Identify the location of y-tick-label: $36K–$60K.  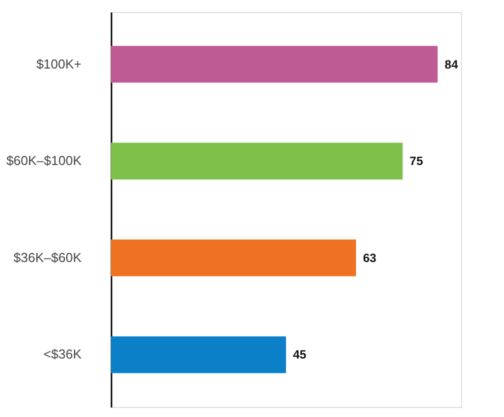
(48, 257).